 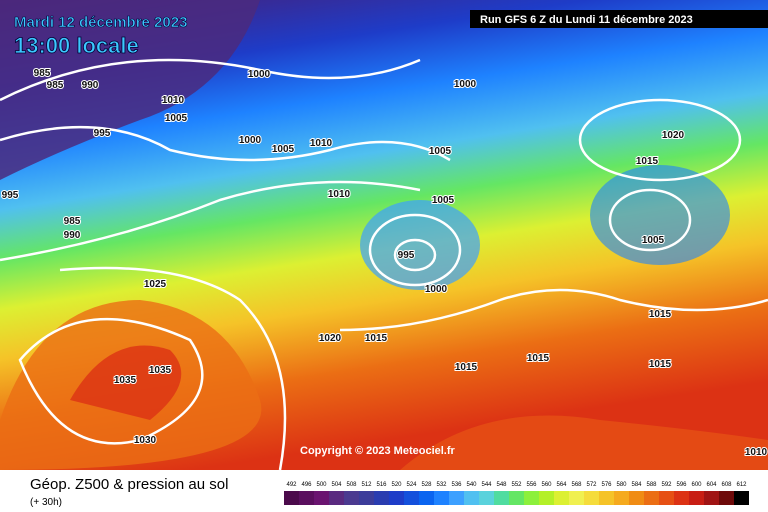 What do you see at coordinates (441, 485) in the screenshot?
I see `colorbar-label: 532` at bounding box center [441, 485].